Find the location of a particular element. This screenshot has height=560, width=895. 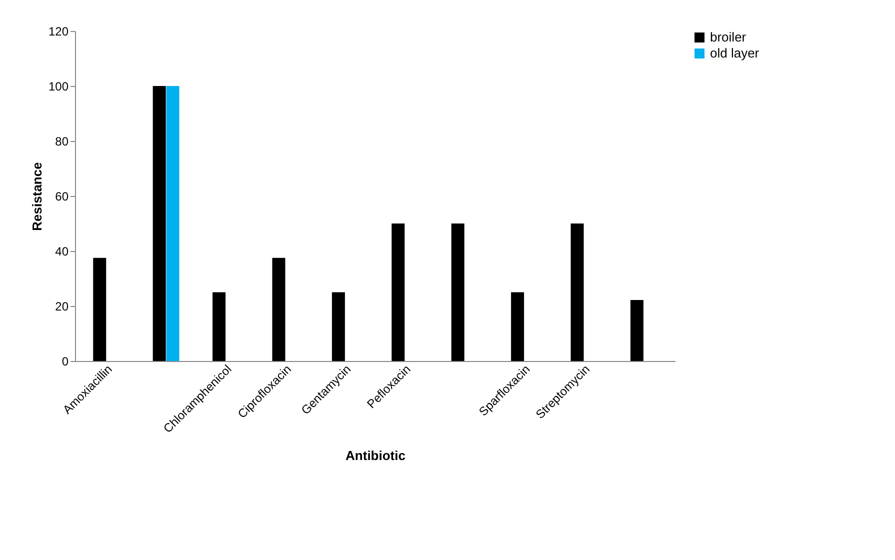

y-tick-label: 40 is located at coordinates (62, 251).